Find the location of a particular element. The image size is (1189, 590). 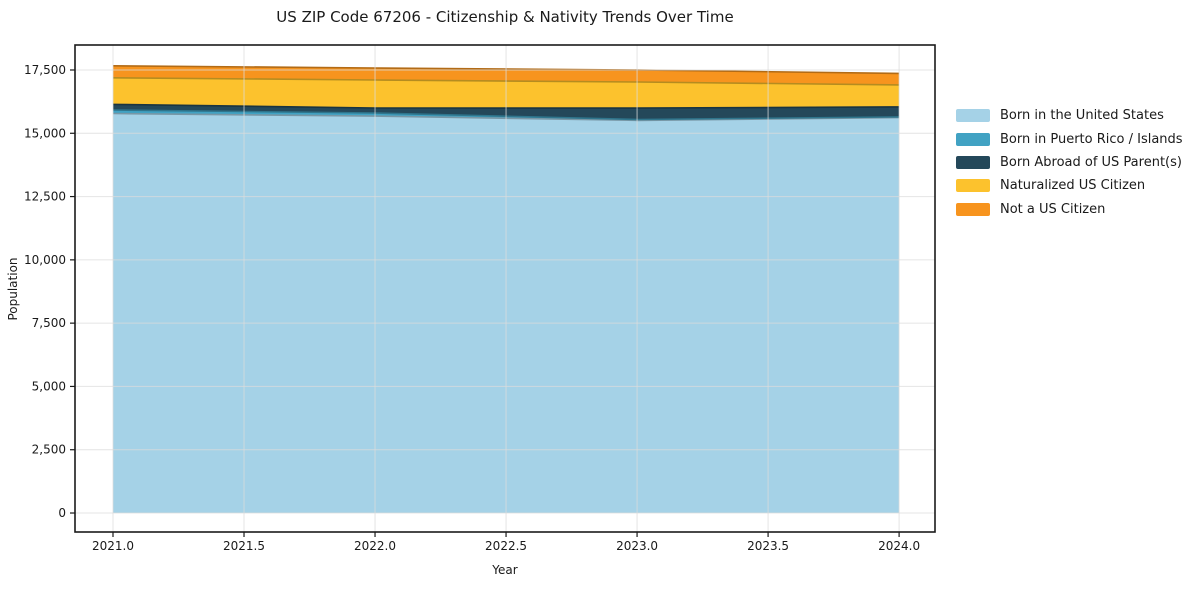

y-tick-label: 10,000 is located at coordinates (45, 260).